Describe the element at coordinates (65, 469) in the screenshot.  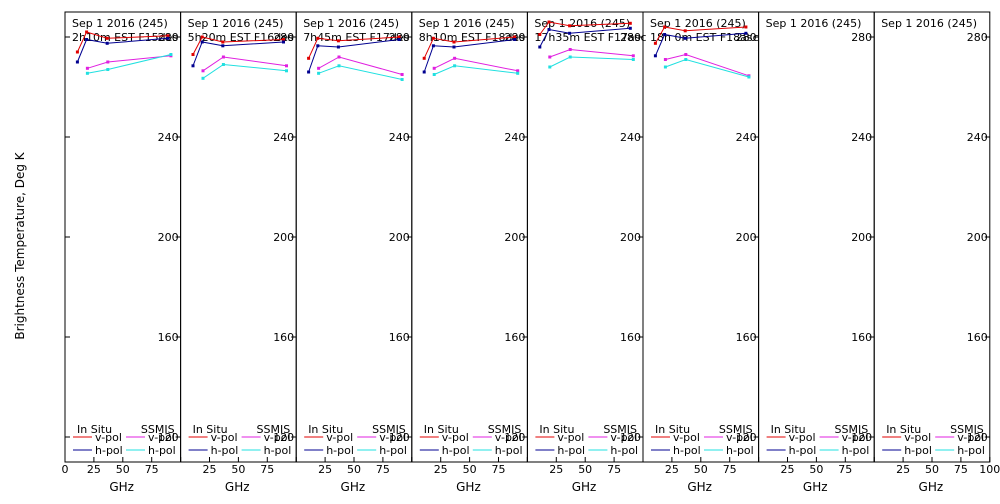
I see `x-tick-label: 0` at that location.